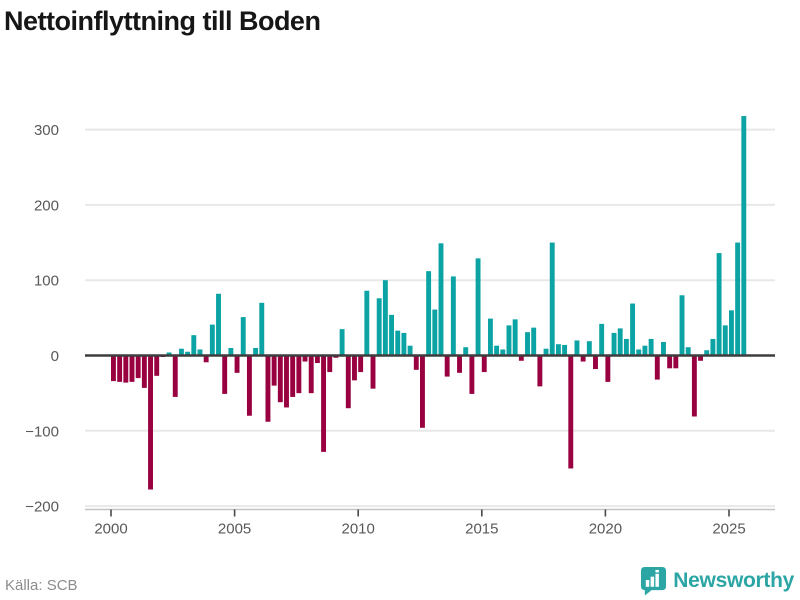 The height and width of the screenshot is (600, 800). Describe the element at coordinates (358, 529) in the screenshot. I see `x-tick-label: 2010` at that location.